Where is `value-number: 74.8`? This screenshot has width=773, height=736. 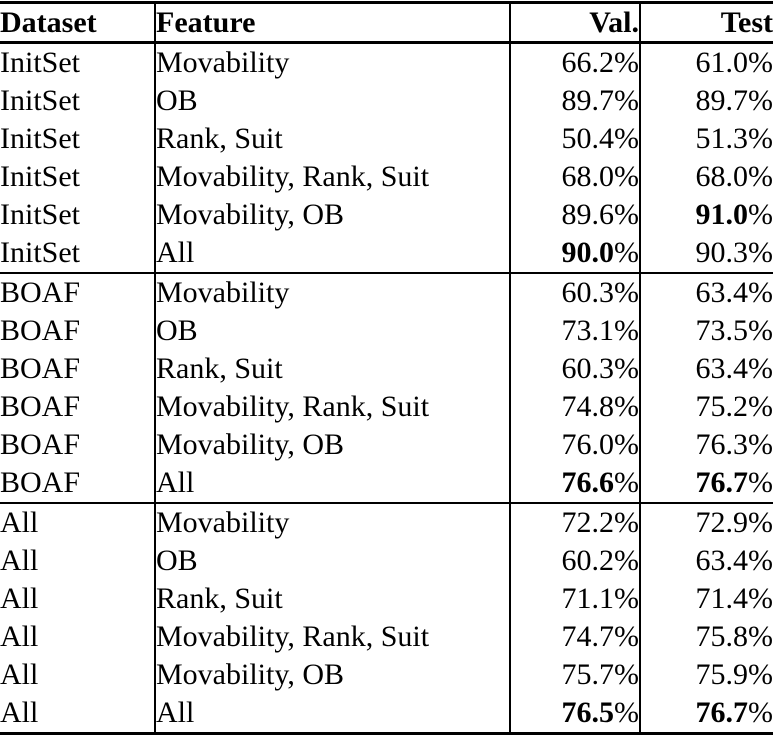
value-number: 74.8 is located at coordinates (588, 406).